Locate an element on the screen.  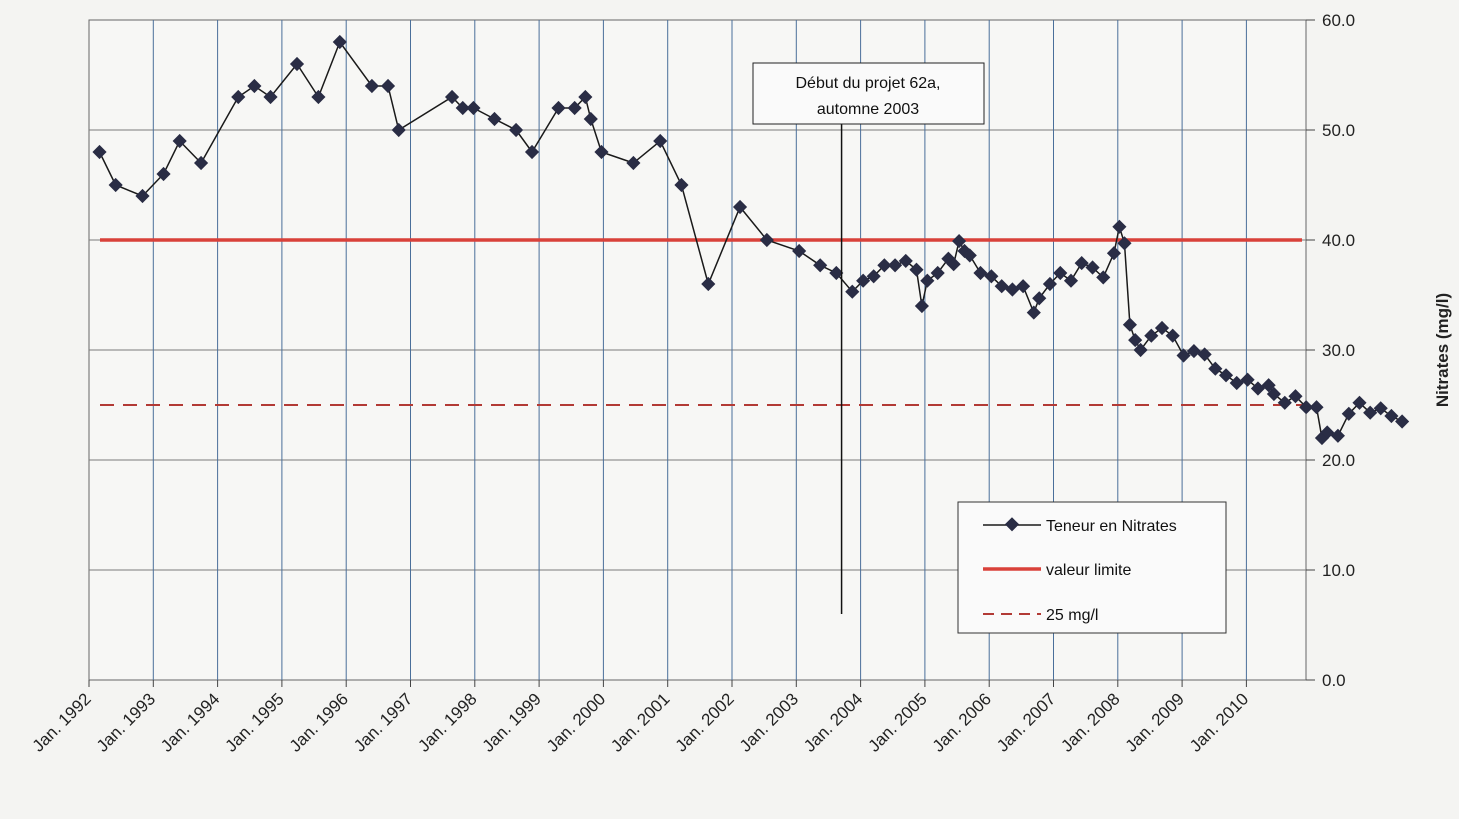
x-tick-label: Jan. 1997 is located at coordinates (383, 722).